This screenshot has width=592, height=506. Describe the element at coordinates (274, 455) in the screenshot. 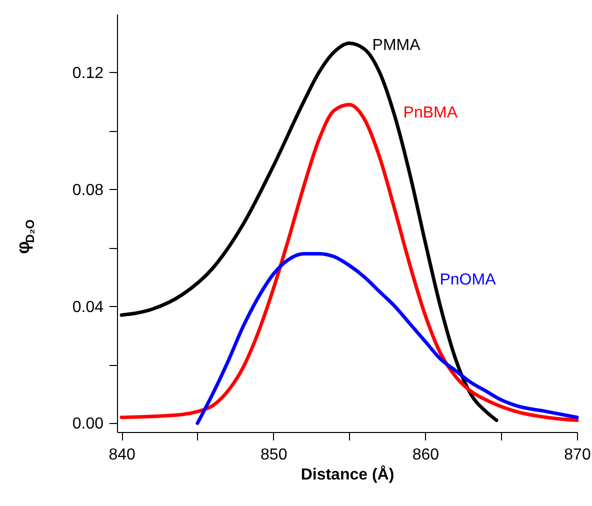

I see `x-tick-label: 850` at that location.